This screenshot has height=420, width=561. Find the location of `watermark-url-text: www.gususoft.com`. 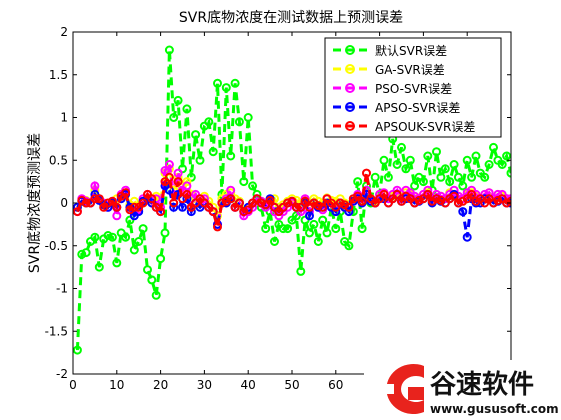

watermark-url-text: www.gususoft.com is located at coordinates (494, 409).